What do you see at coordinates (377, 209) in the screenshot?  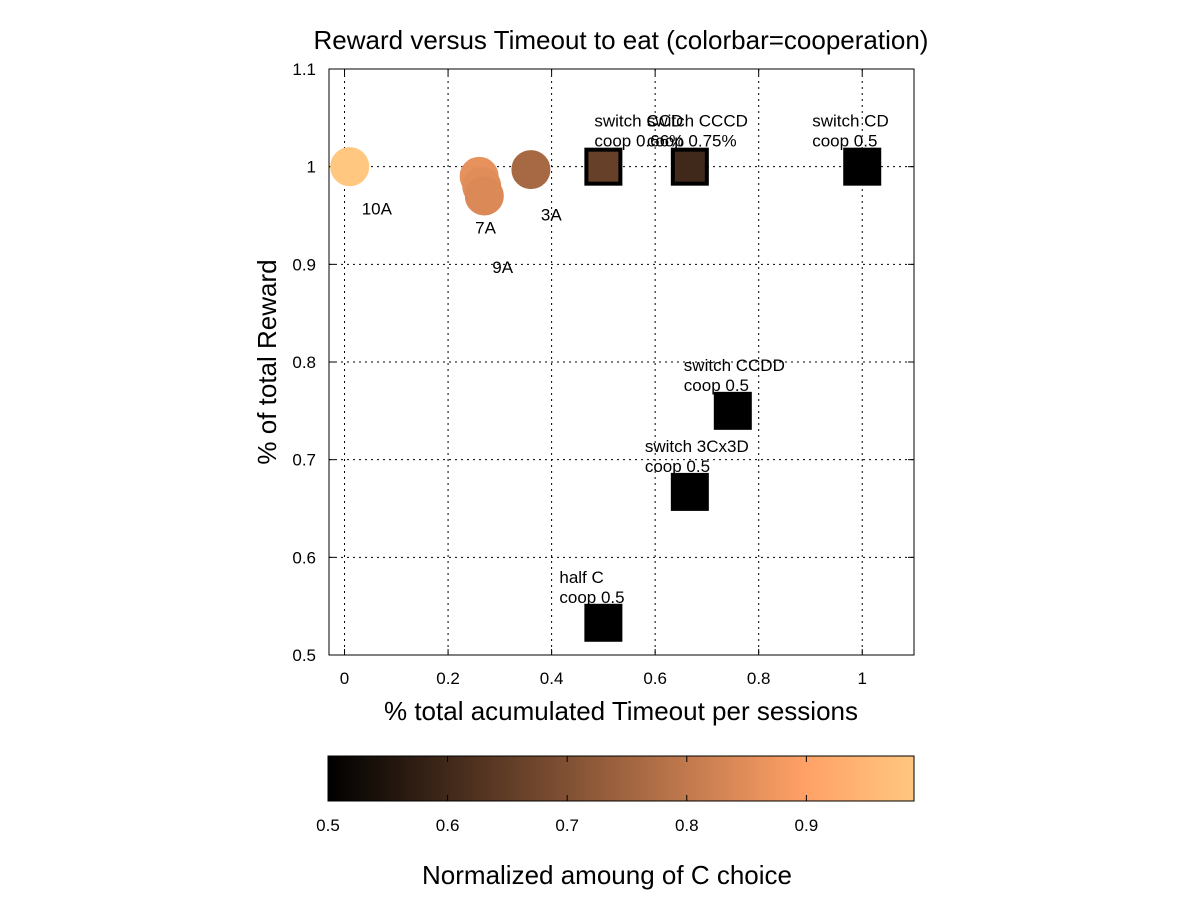 I see `point-label: 10A` at bounding box center [377, 209].